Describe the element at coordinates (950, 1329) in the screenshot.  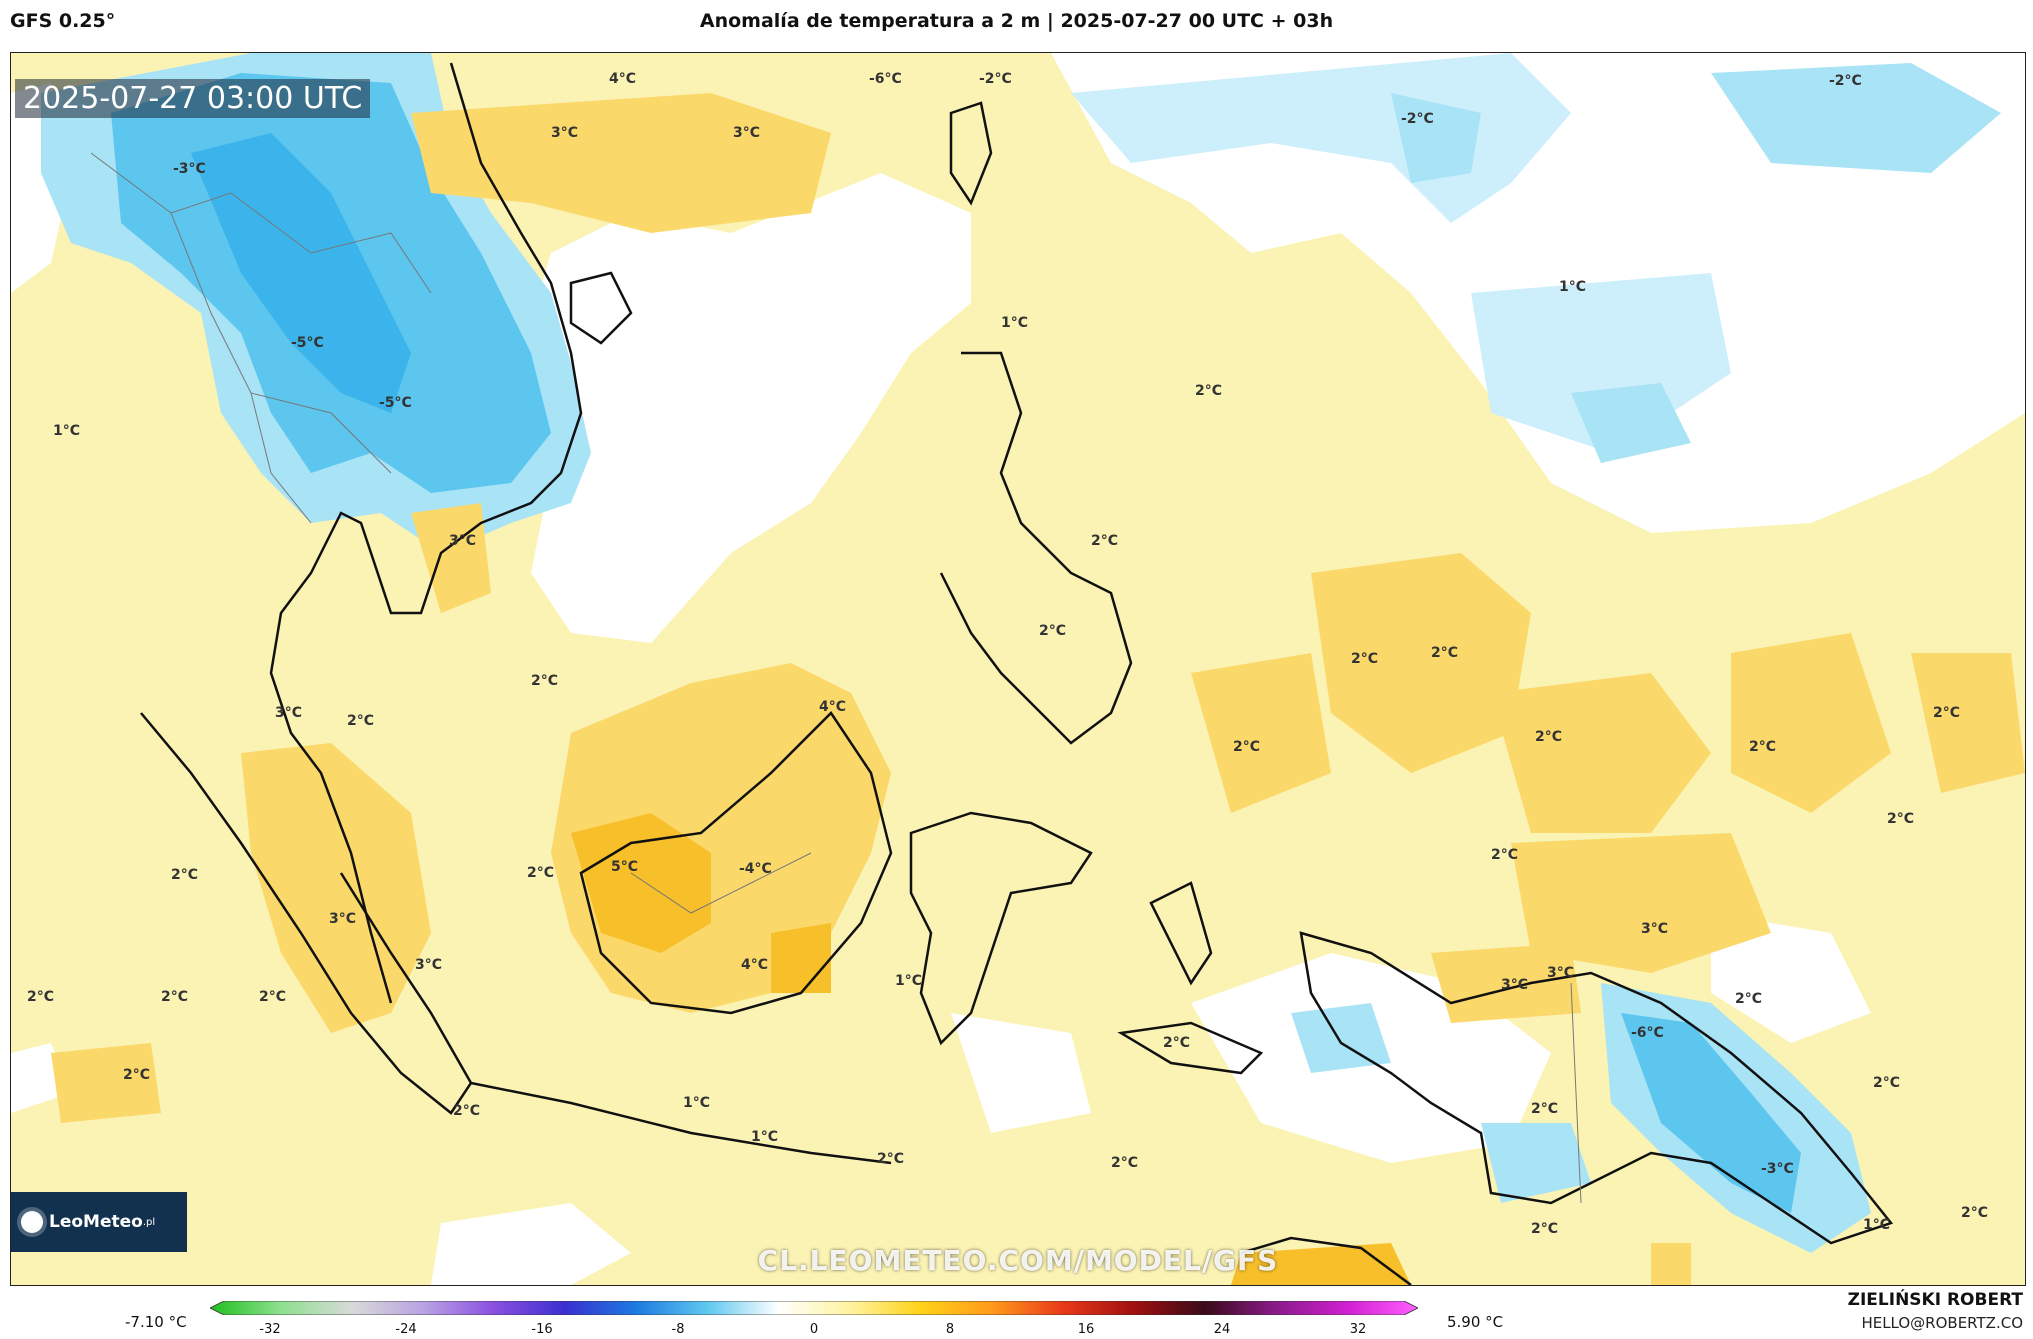
I see `colorbar-tick-label: 8` at that location.